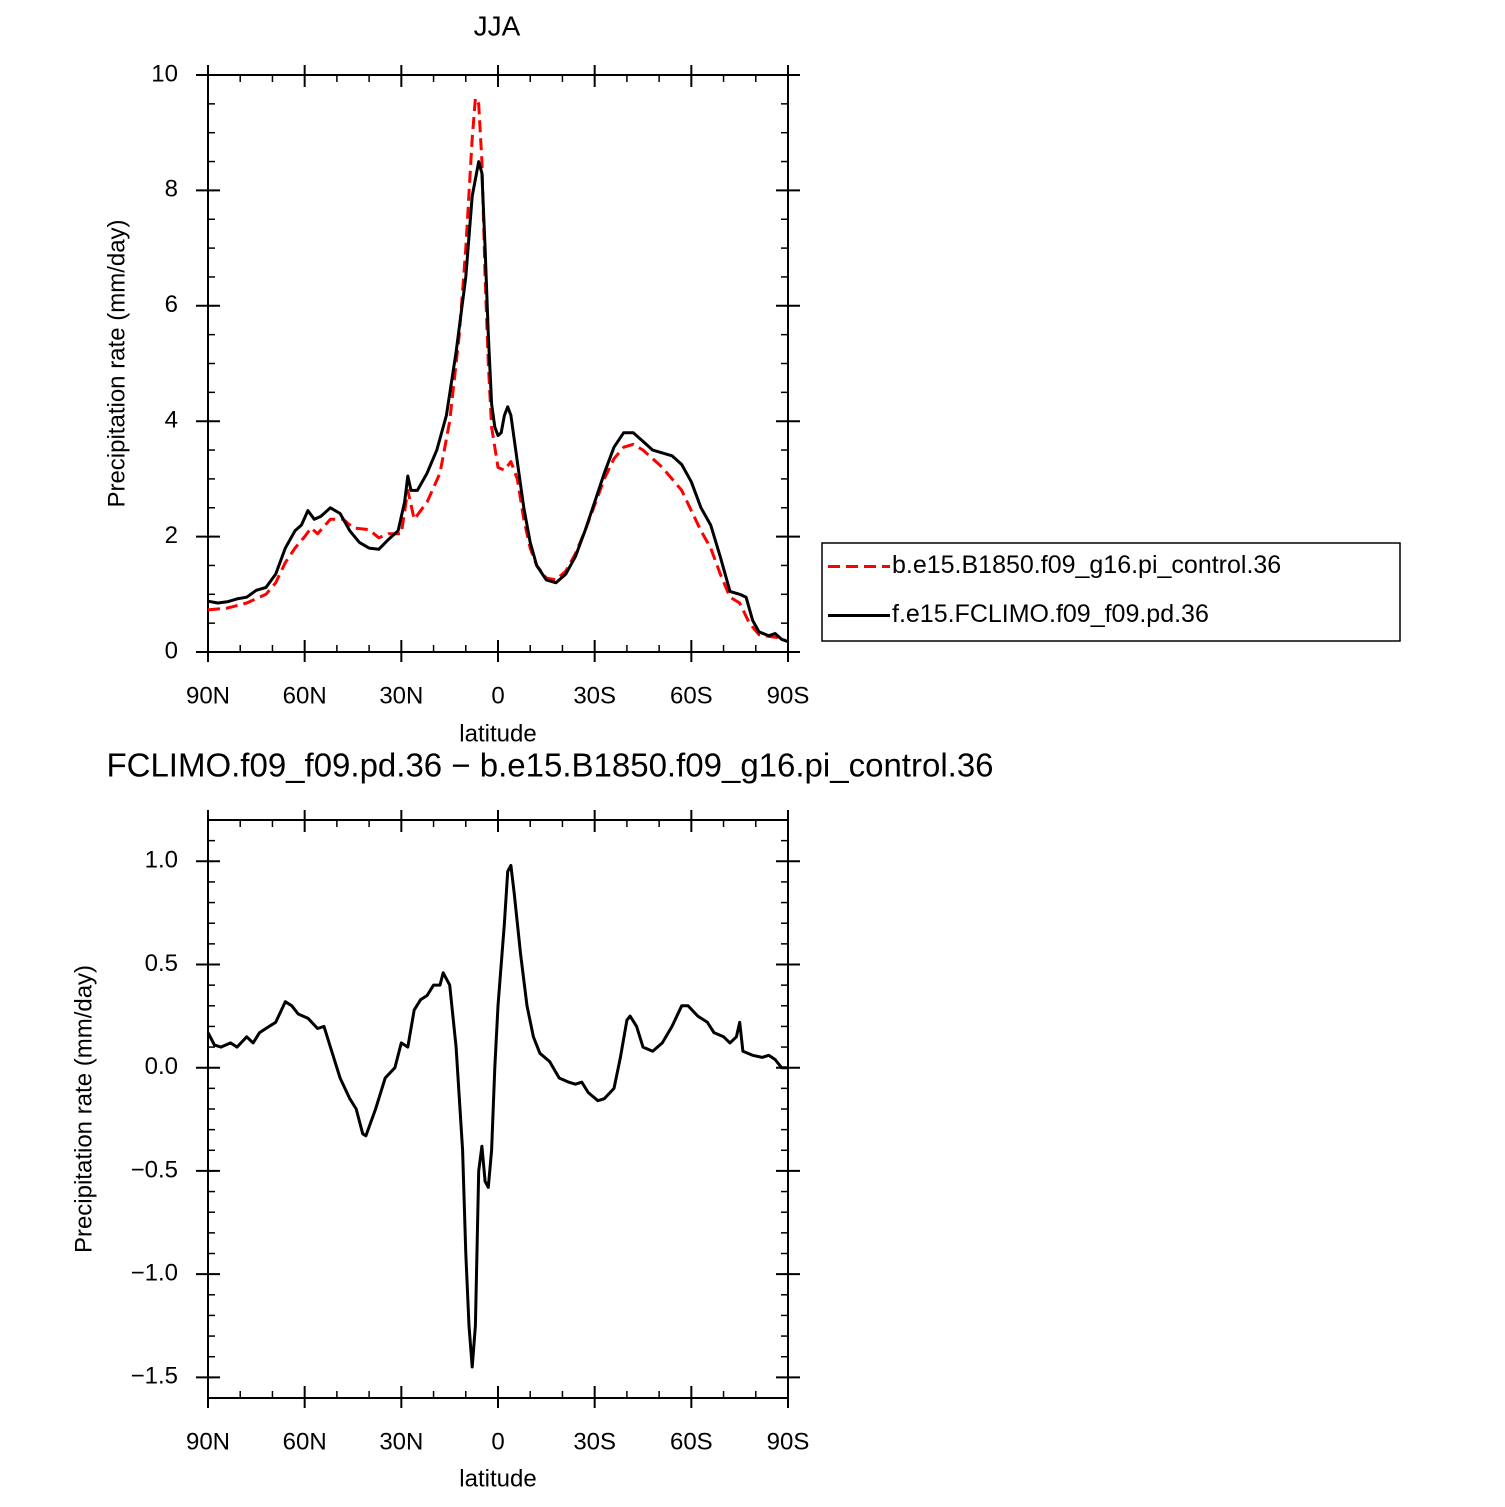 The image size is (1505, 1507). Describe the element at coordinates (154, 1376) in the screenshot. I see `y-tick-label: −1.5` at that location.